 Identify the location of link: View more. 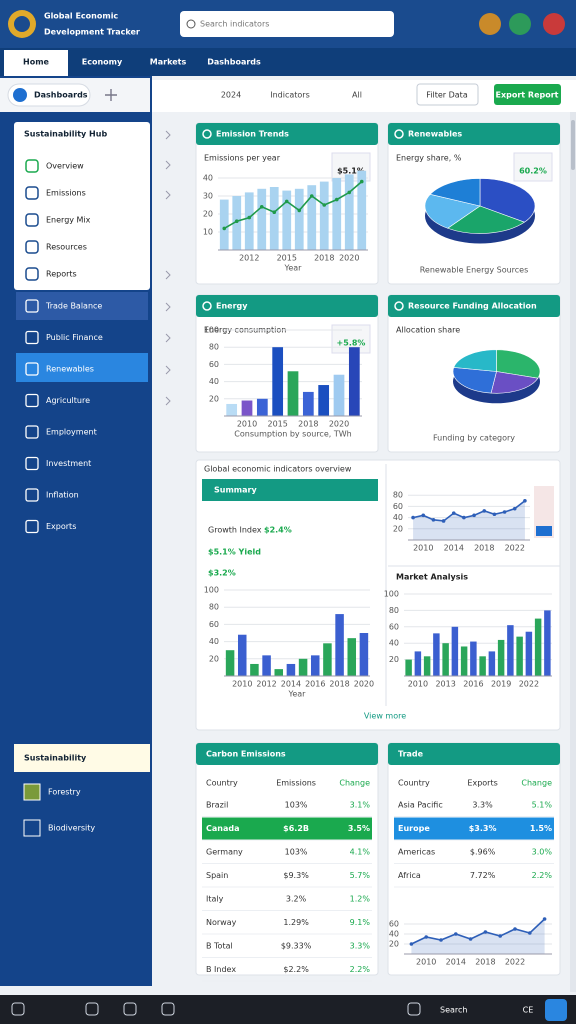
(385, 716).